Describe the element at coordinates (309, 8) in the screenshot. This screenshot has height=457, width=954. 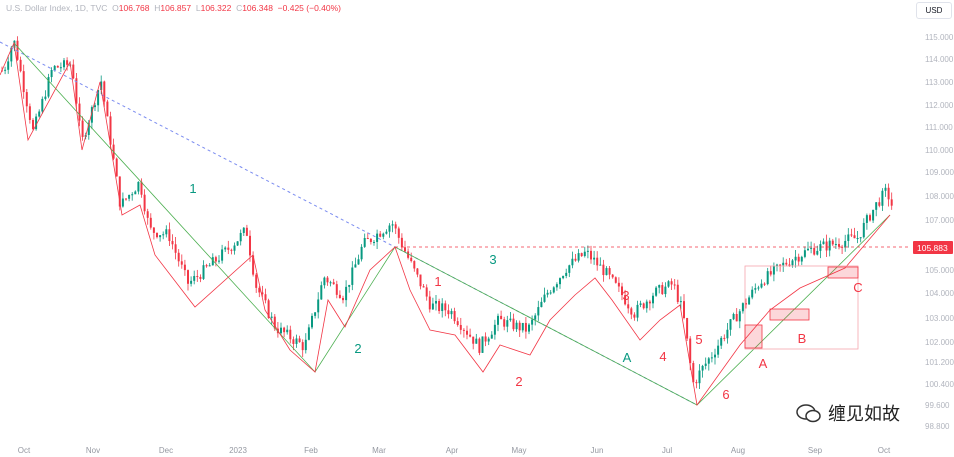
I see `change-value: −0.425 (−0.40%)` at that location.